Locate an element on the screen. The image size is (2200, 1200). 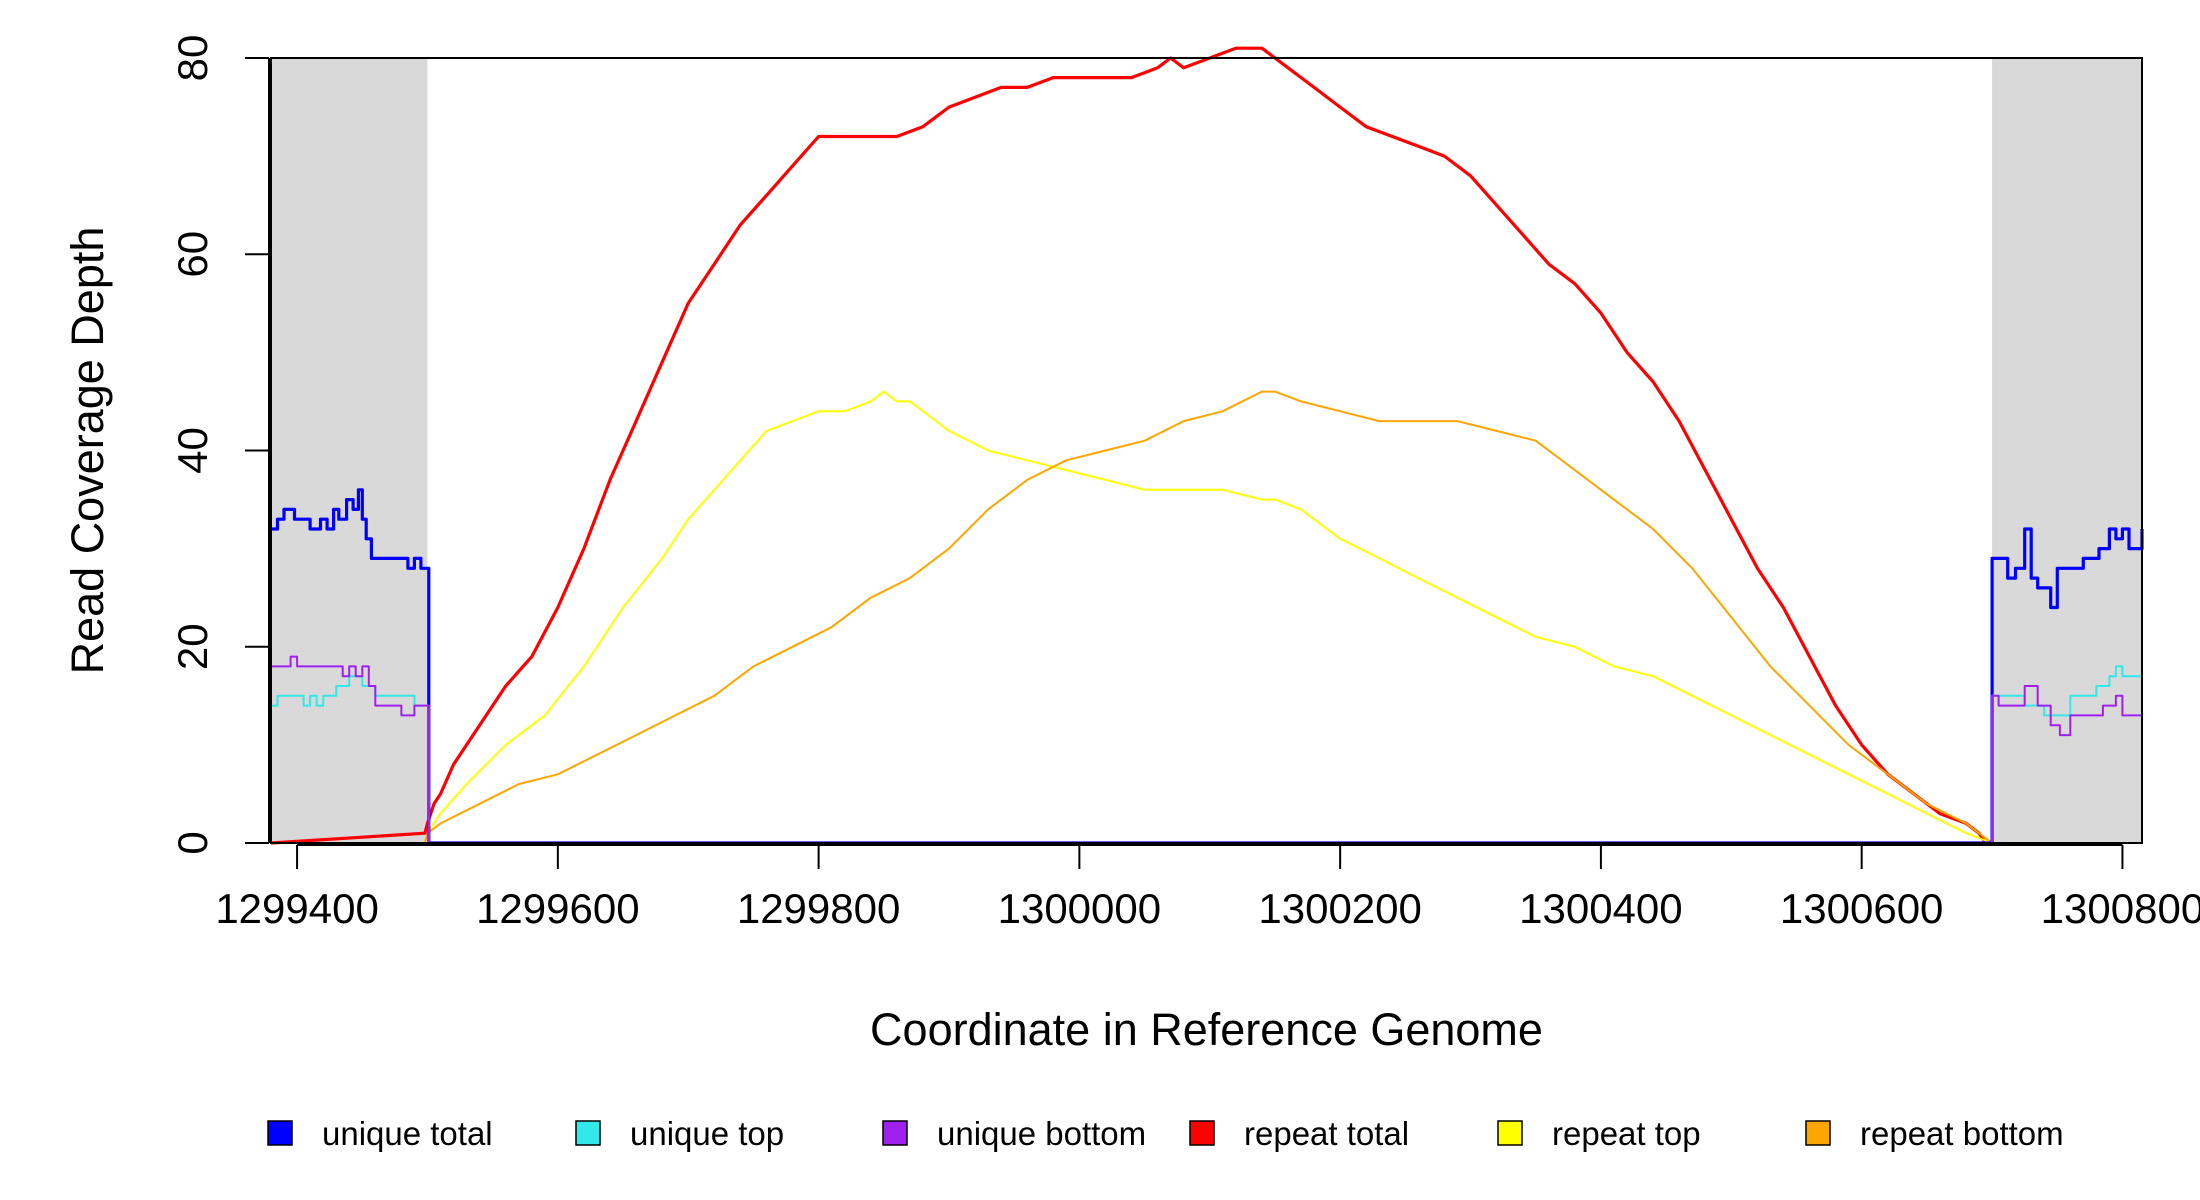
y-axis: 0 20 40 60 80 is located at coordinates (219, 445).